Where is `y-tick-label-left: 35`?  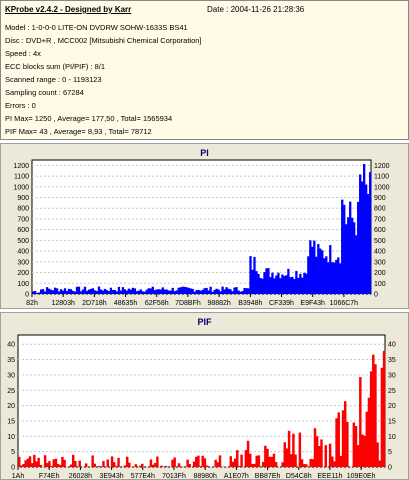 y-tick-label-left: 35 is located at coordinates (11, 360).